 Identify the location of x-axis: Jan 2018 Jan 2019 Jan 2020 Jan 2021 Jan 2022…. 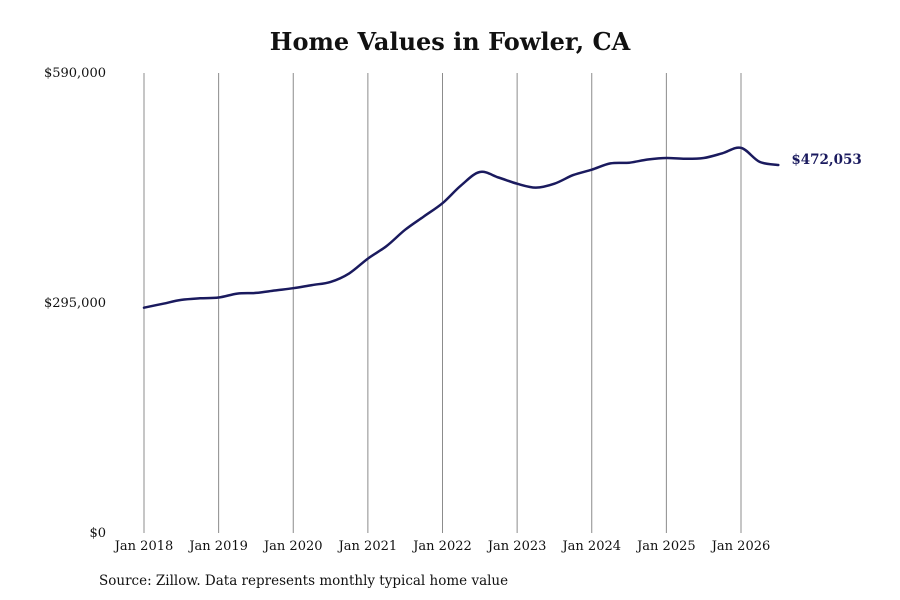
(442, 546).